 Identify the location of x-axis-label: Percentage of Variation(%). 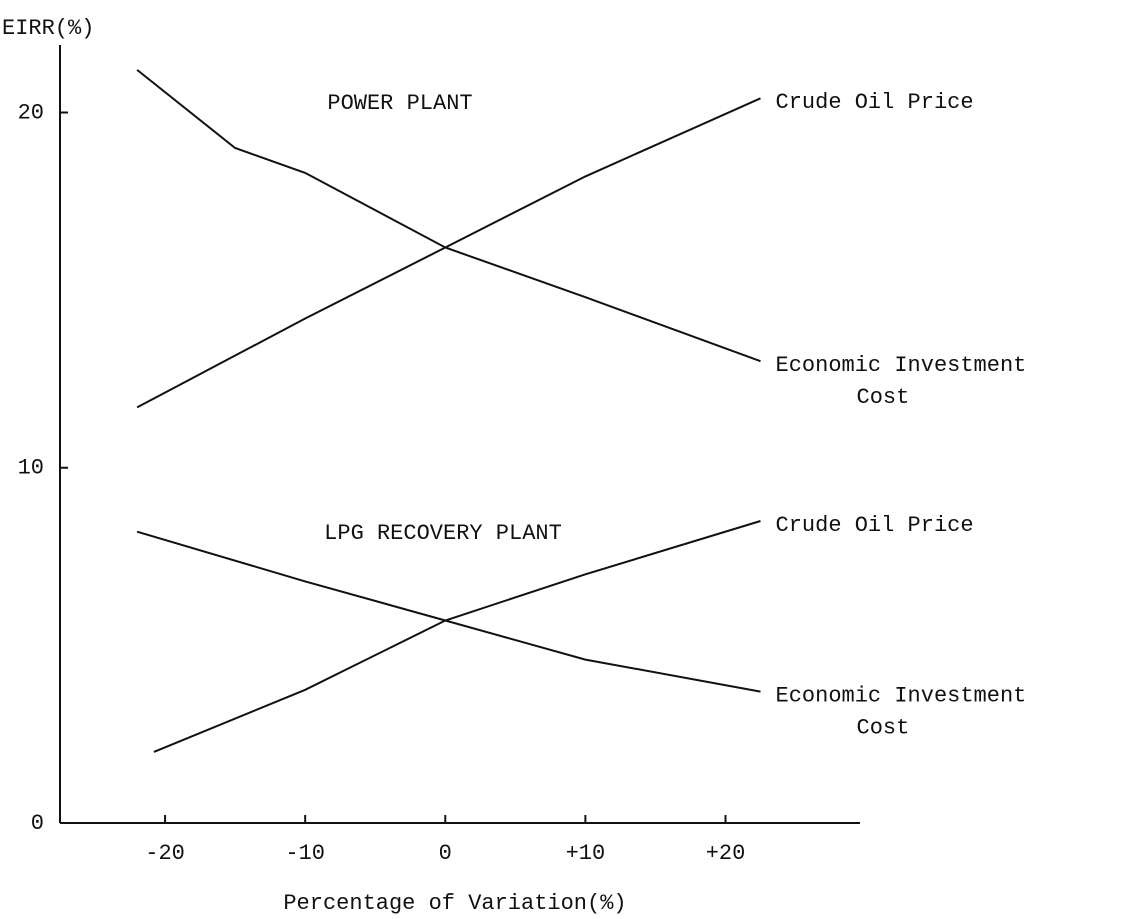
(454, 903).